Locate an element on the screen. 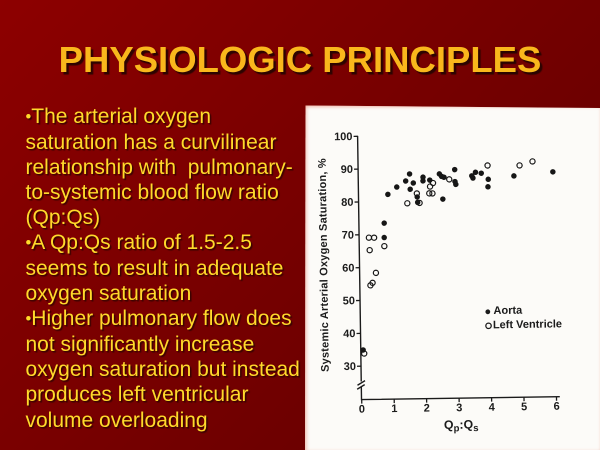 This screenshot has width=600, height=450. svg-text: Left Ventricle is located at coordinates (527, 324).